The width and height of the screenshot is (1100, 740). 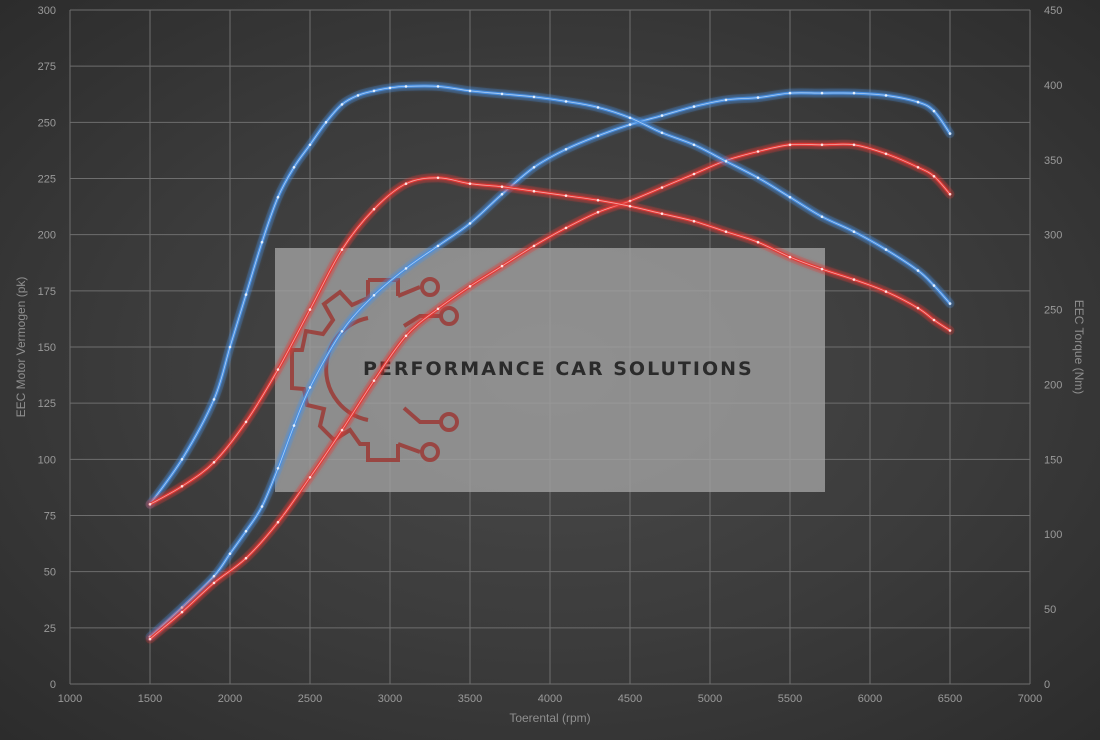 I want to click on x-tick-label: 1000, so click(x=70, y=699).